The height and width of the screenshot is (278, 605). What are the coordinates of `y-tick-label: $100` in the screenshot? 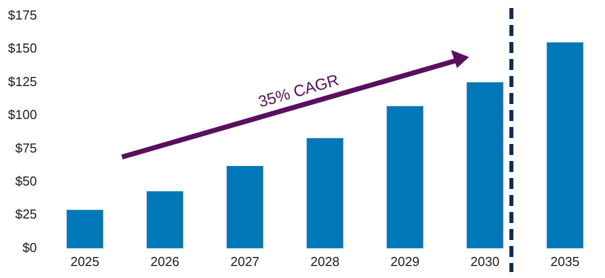 It's located at (22, 114).